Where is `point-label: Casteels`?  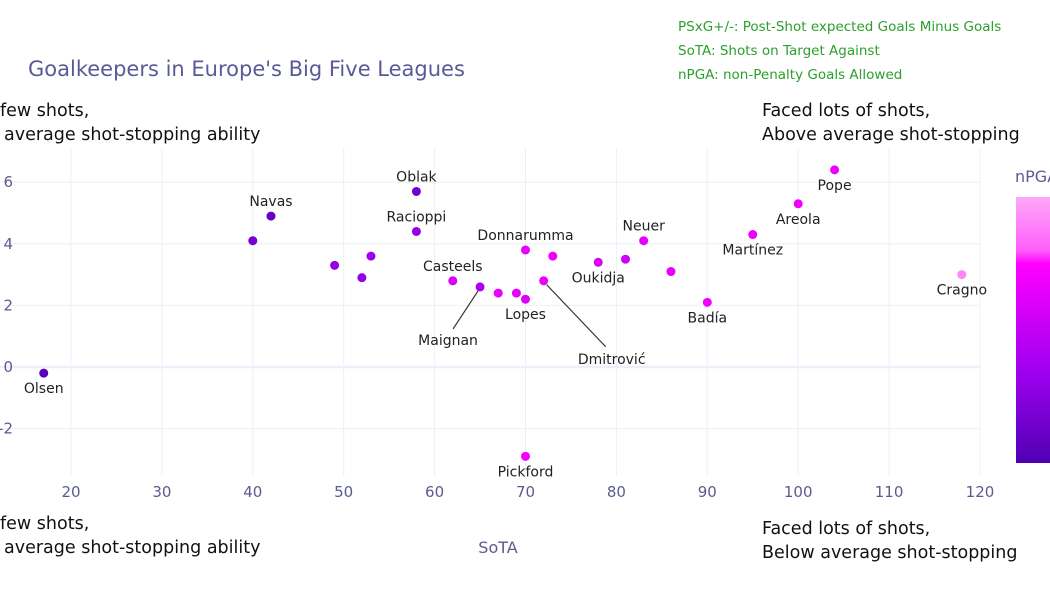
point-label: Casteels is located at coordinates (453, 267).